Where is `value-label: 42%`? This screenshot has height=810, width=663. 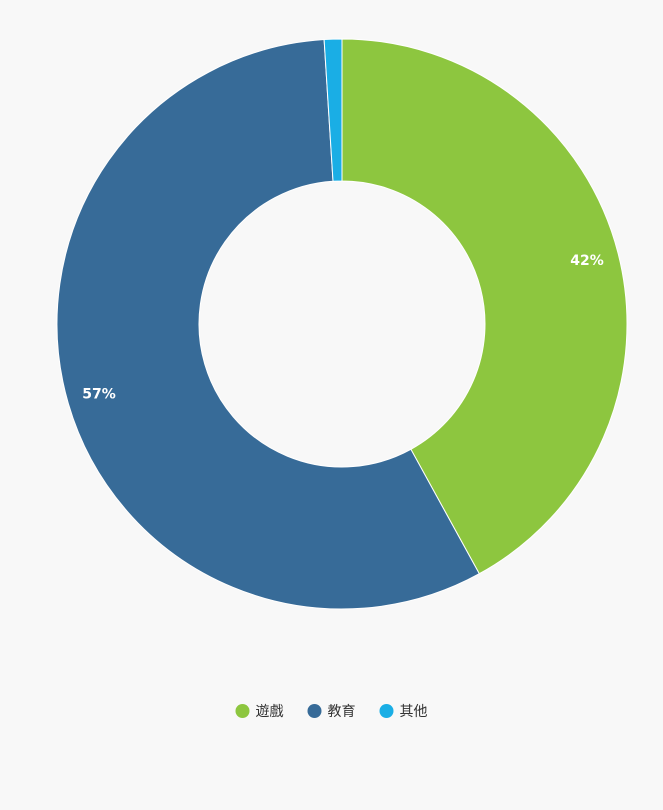
value-label: 42% is located at coordinates (587, 261).